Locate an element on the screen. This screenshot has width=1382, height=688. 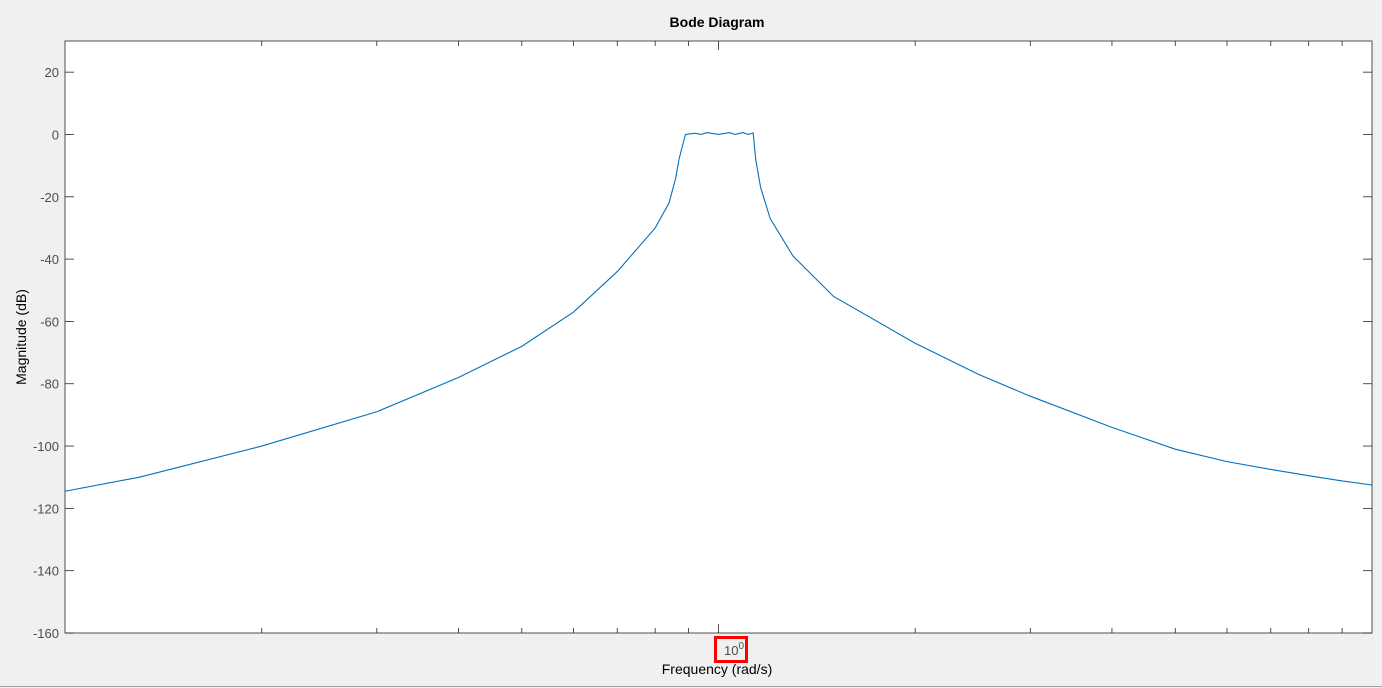
chart-title: Bode Diagram is located at coordinates (717, 22).